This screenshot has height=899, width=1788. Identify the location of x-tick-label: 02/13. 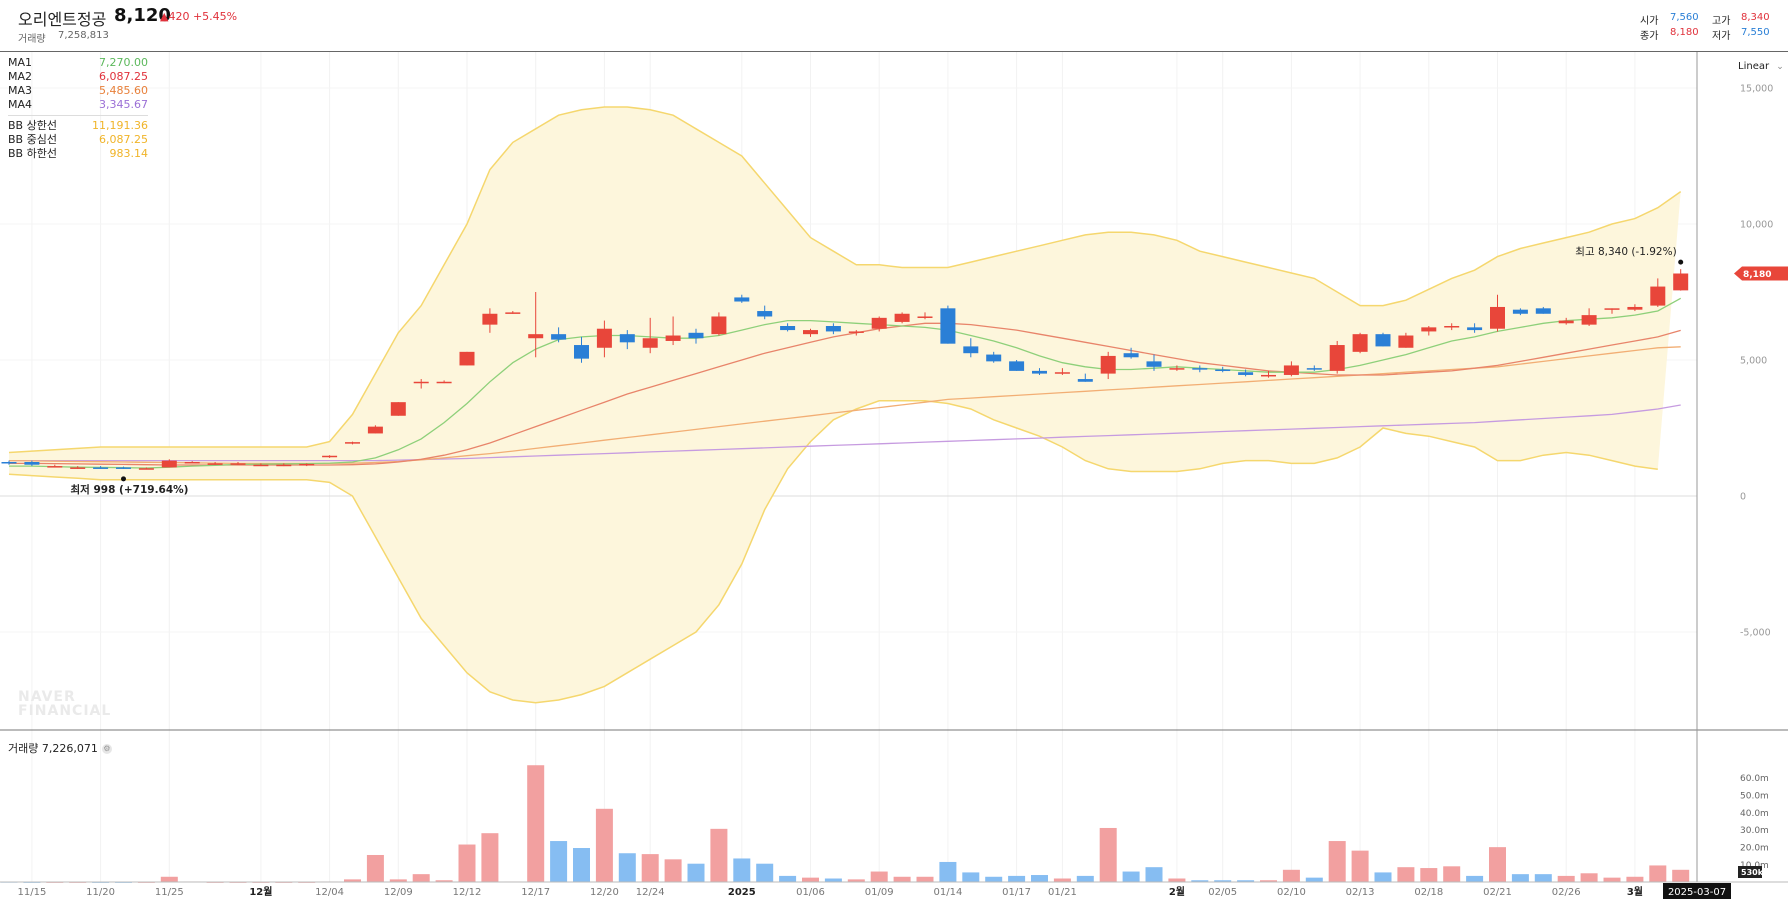
(1360, 892).